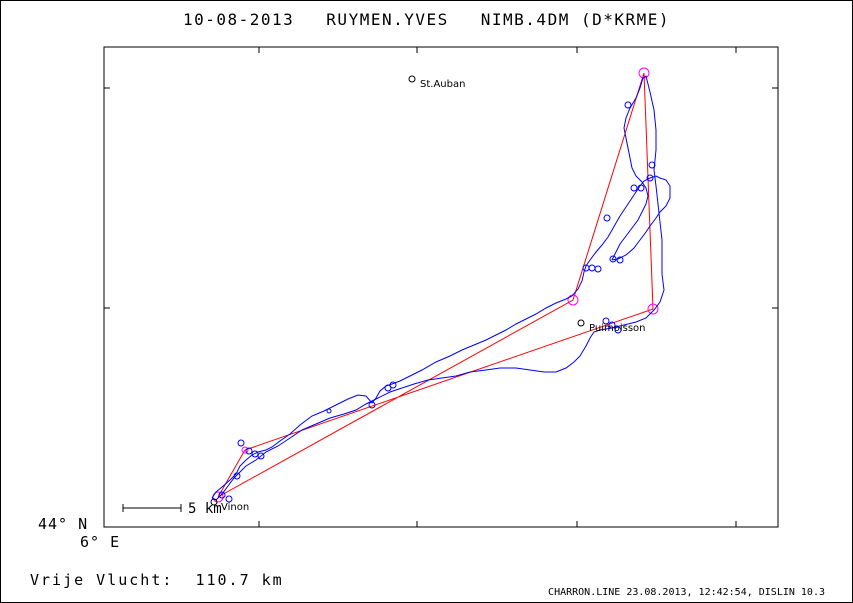  I want to click on town-label-st-auban: St.Auban, so click(442, 84).